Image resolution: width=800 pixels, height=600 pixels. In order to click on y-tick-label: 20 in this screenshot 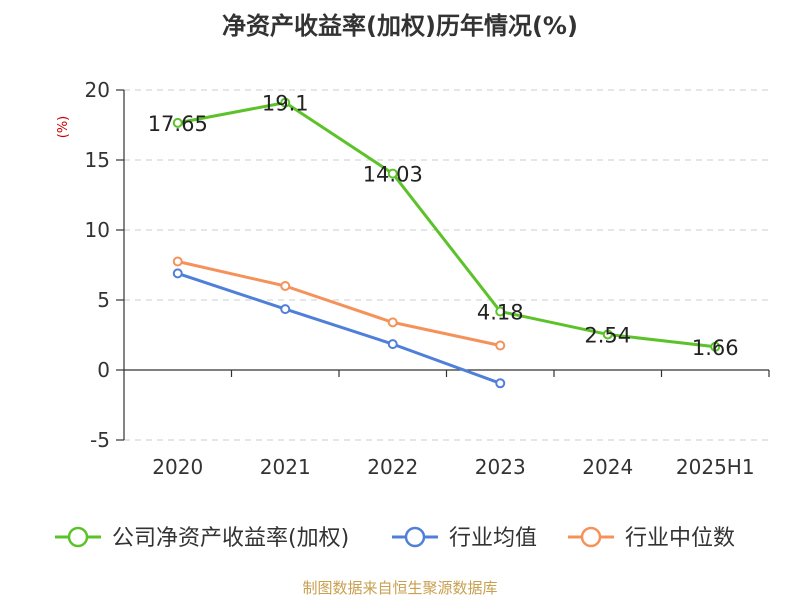, I will do `click(97, 90)`.